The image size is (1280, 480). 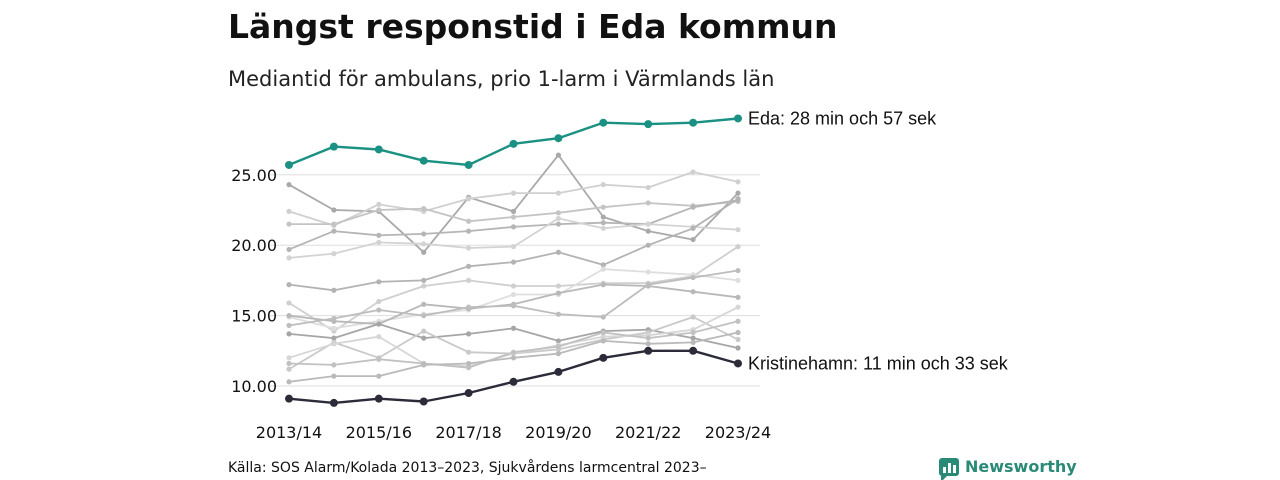 I want to click on y-tick-label: 10.00, so click(x=254, y=386).